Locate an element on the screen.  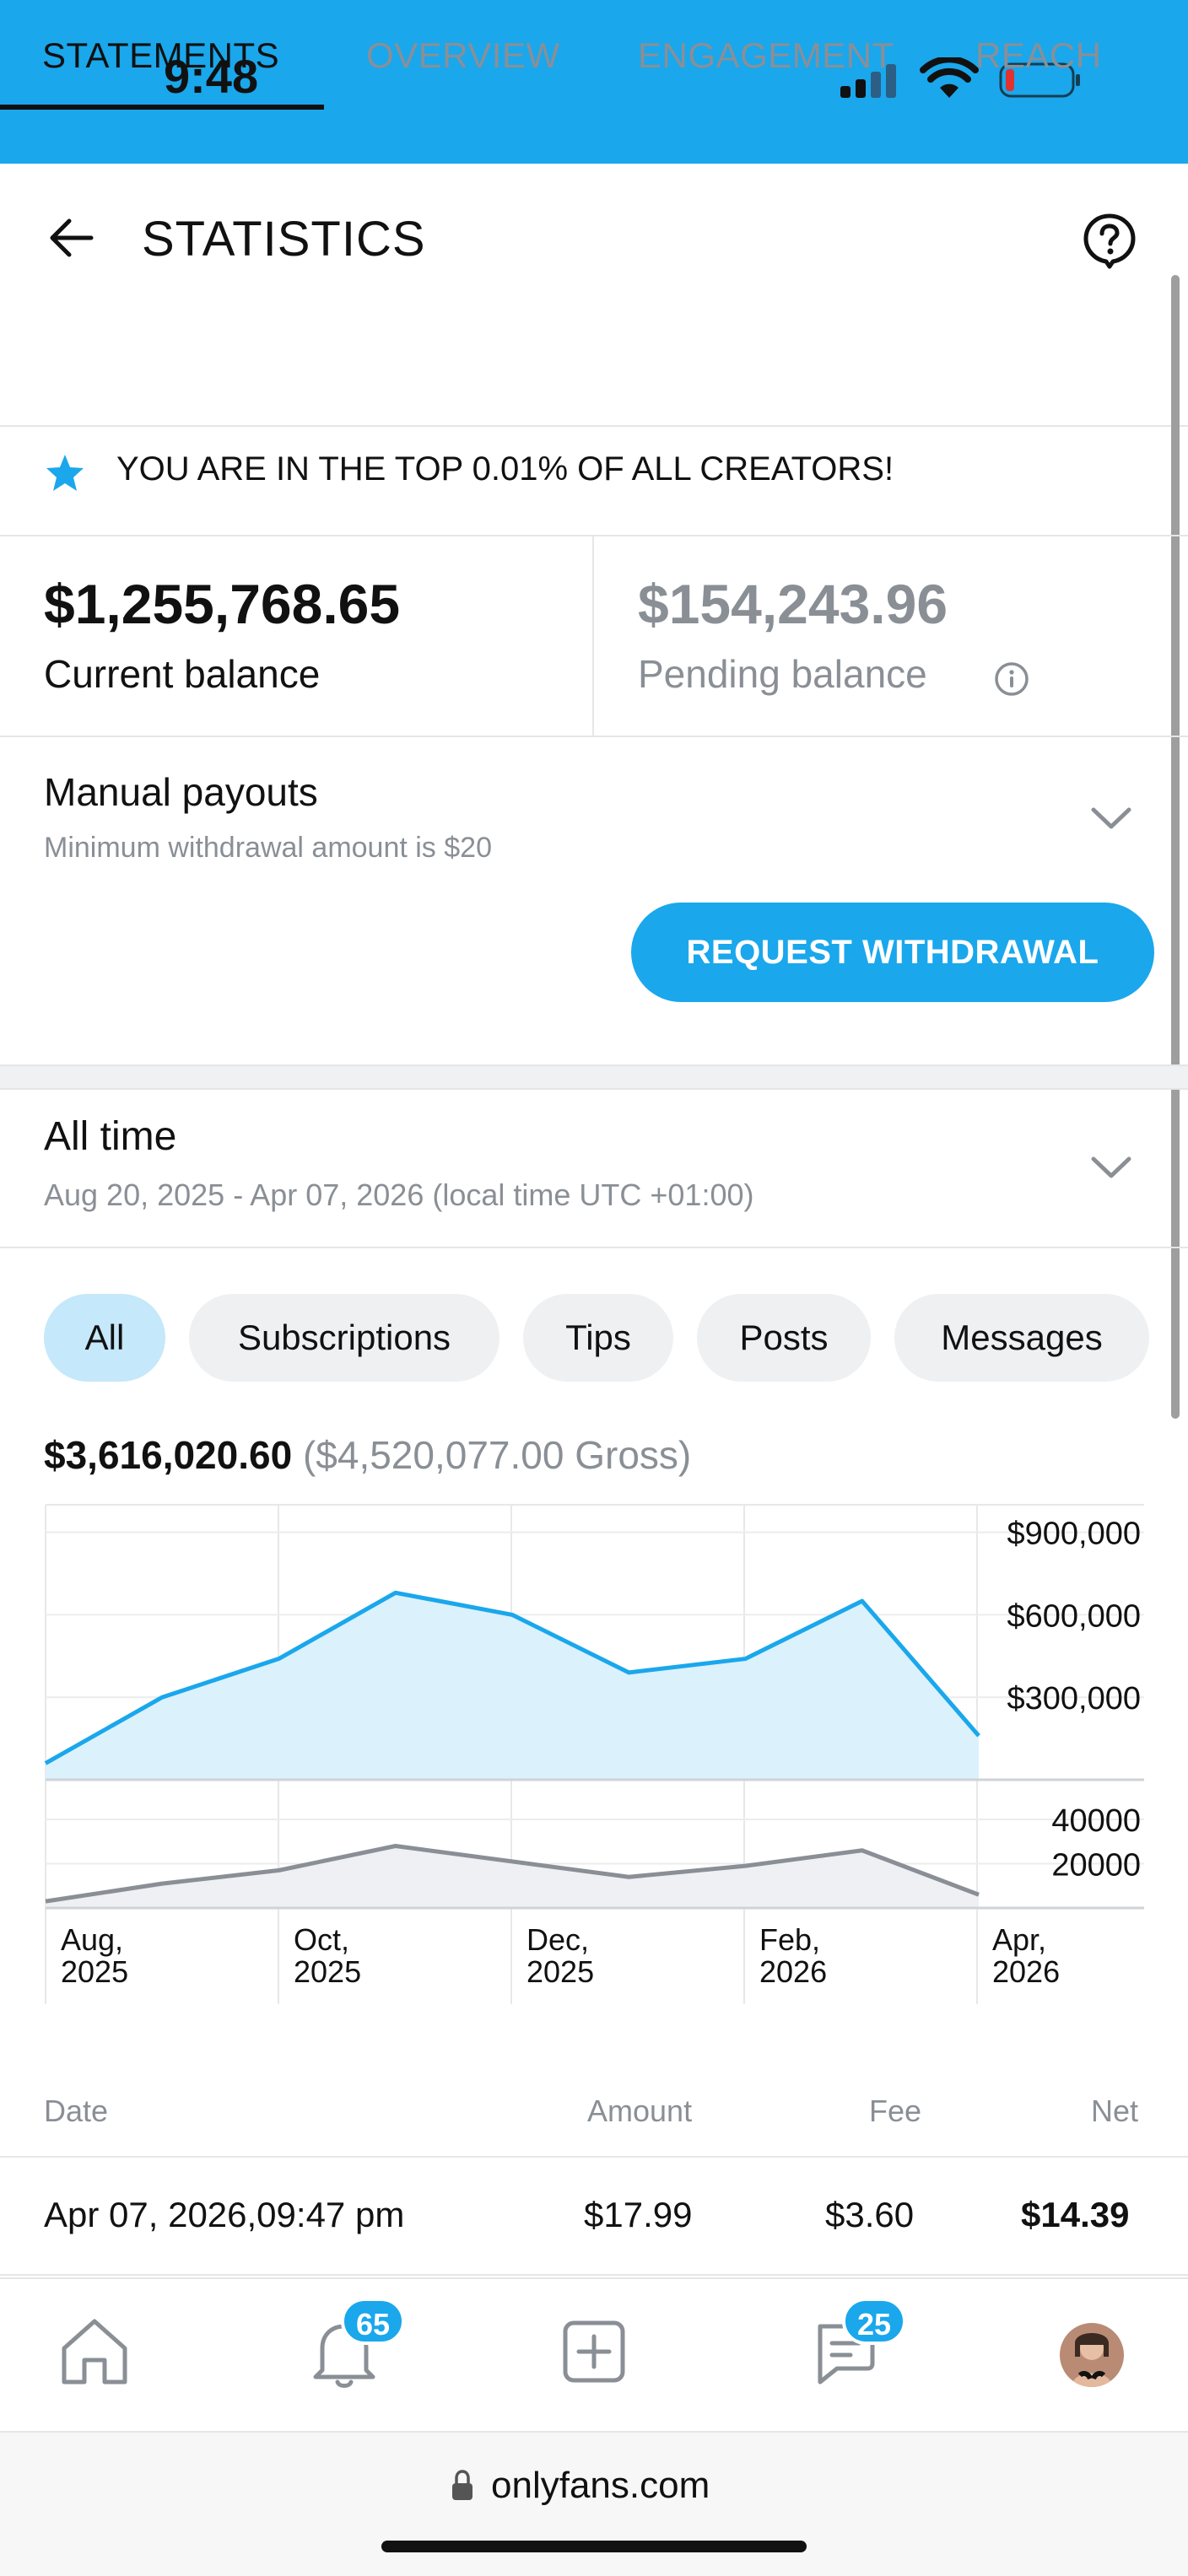
filter-chip-posts: Posts is located at coordinates (784, 1338).